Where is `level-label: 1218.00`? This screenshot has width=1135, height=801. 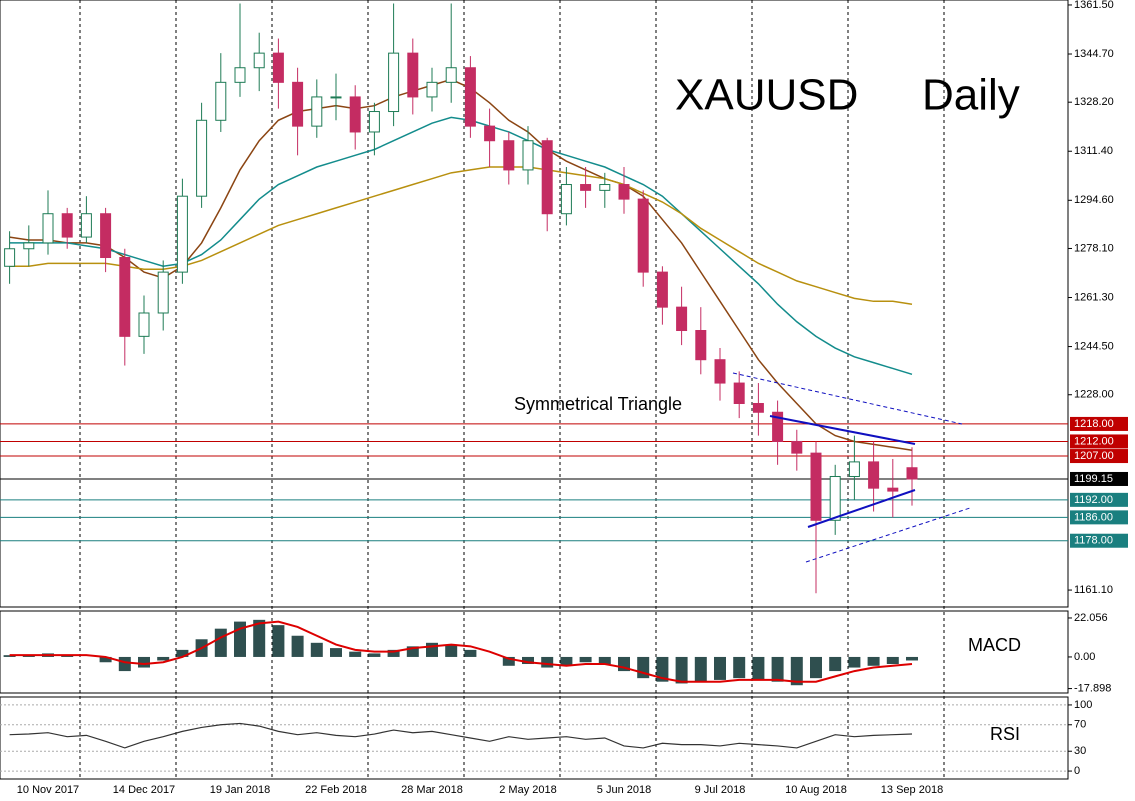 level-label: 1218.00 is located at coordinates (1094, 424).